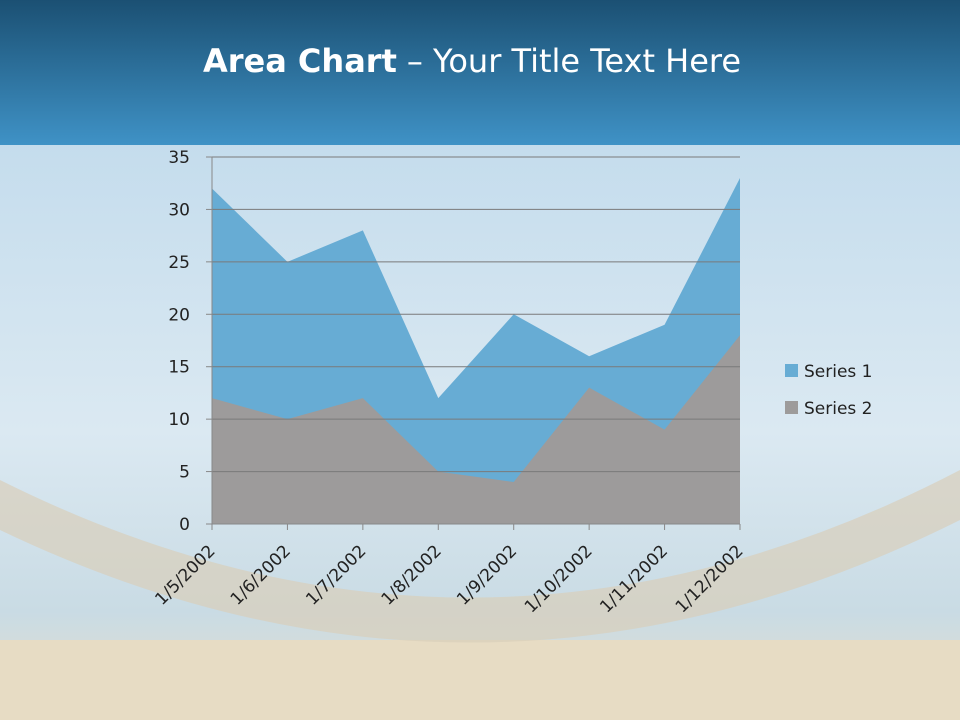 This screenshot has height=720, width=960. Describe the element at coordinates (179, 158) in the screenshot. I see `y-tick-label: 35` at that location.